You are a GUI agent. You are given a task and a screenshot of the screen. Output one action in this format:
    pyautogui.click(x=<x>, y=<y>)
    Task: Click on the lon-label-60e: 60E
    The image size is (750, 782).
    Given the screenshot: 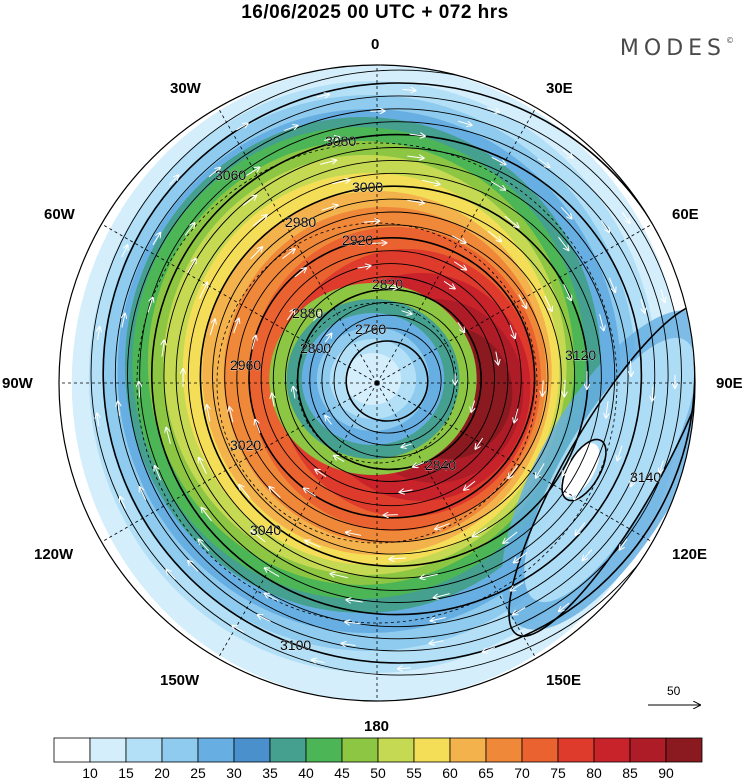 What is the action you would take?
    pyautogui.click(x=685, y=214)
    